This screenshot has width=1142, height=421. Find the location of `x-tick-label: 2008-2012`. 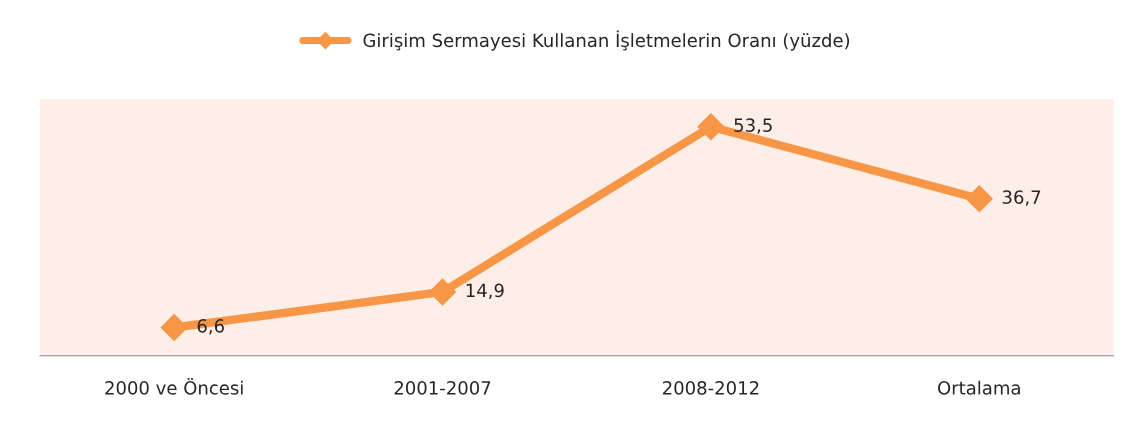

x-tick-label: 2008-2012 is located at coordinates (711, 388).